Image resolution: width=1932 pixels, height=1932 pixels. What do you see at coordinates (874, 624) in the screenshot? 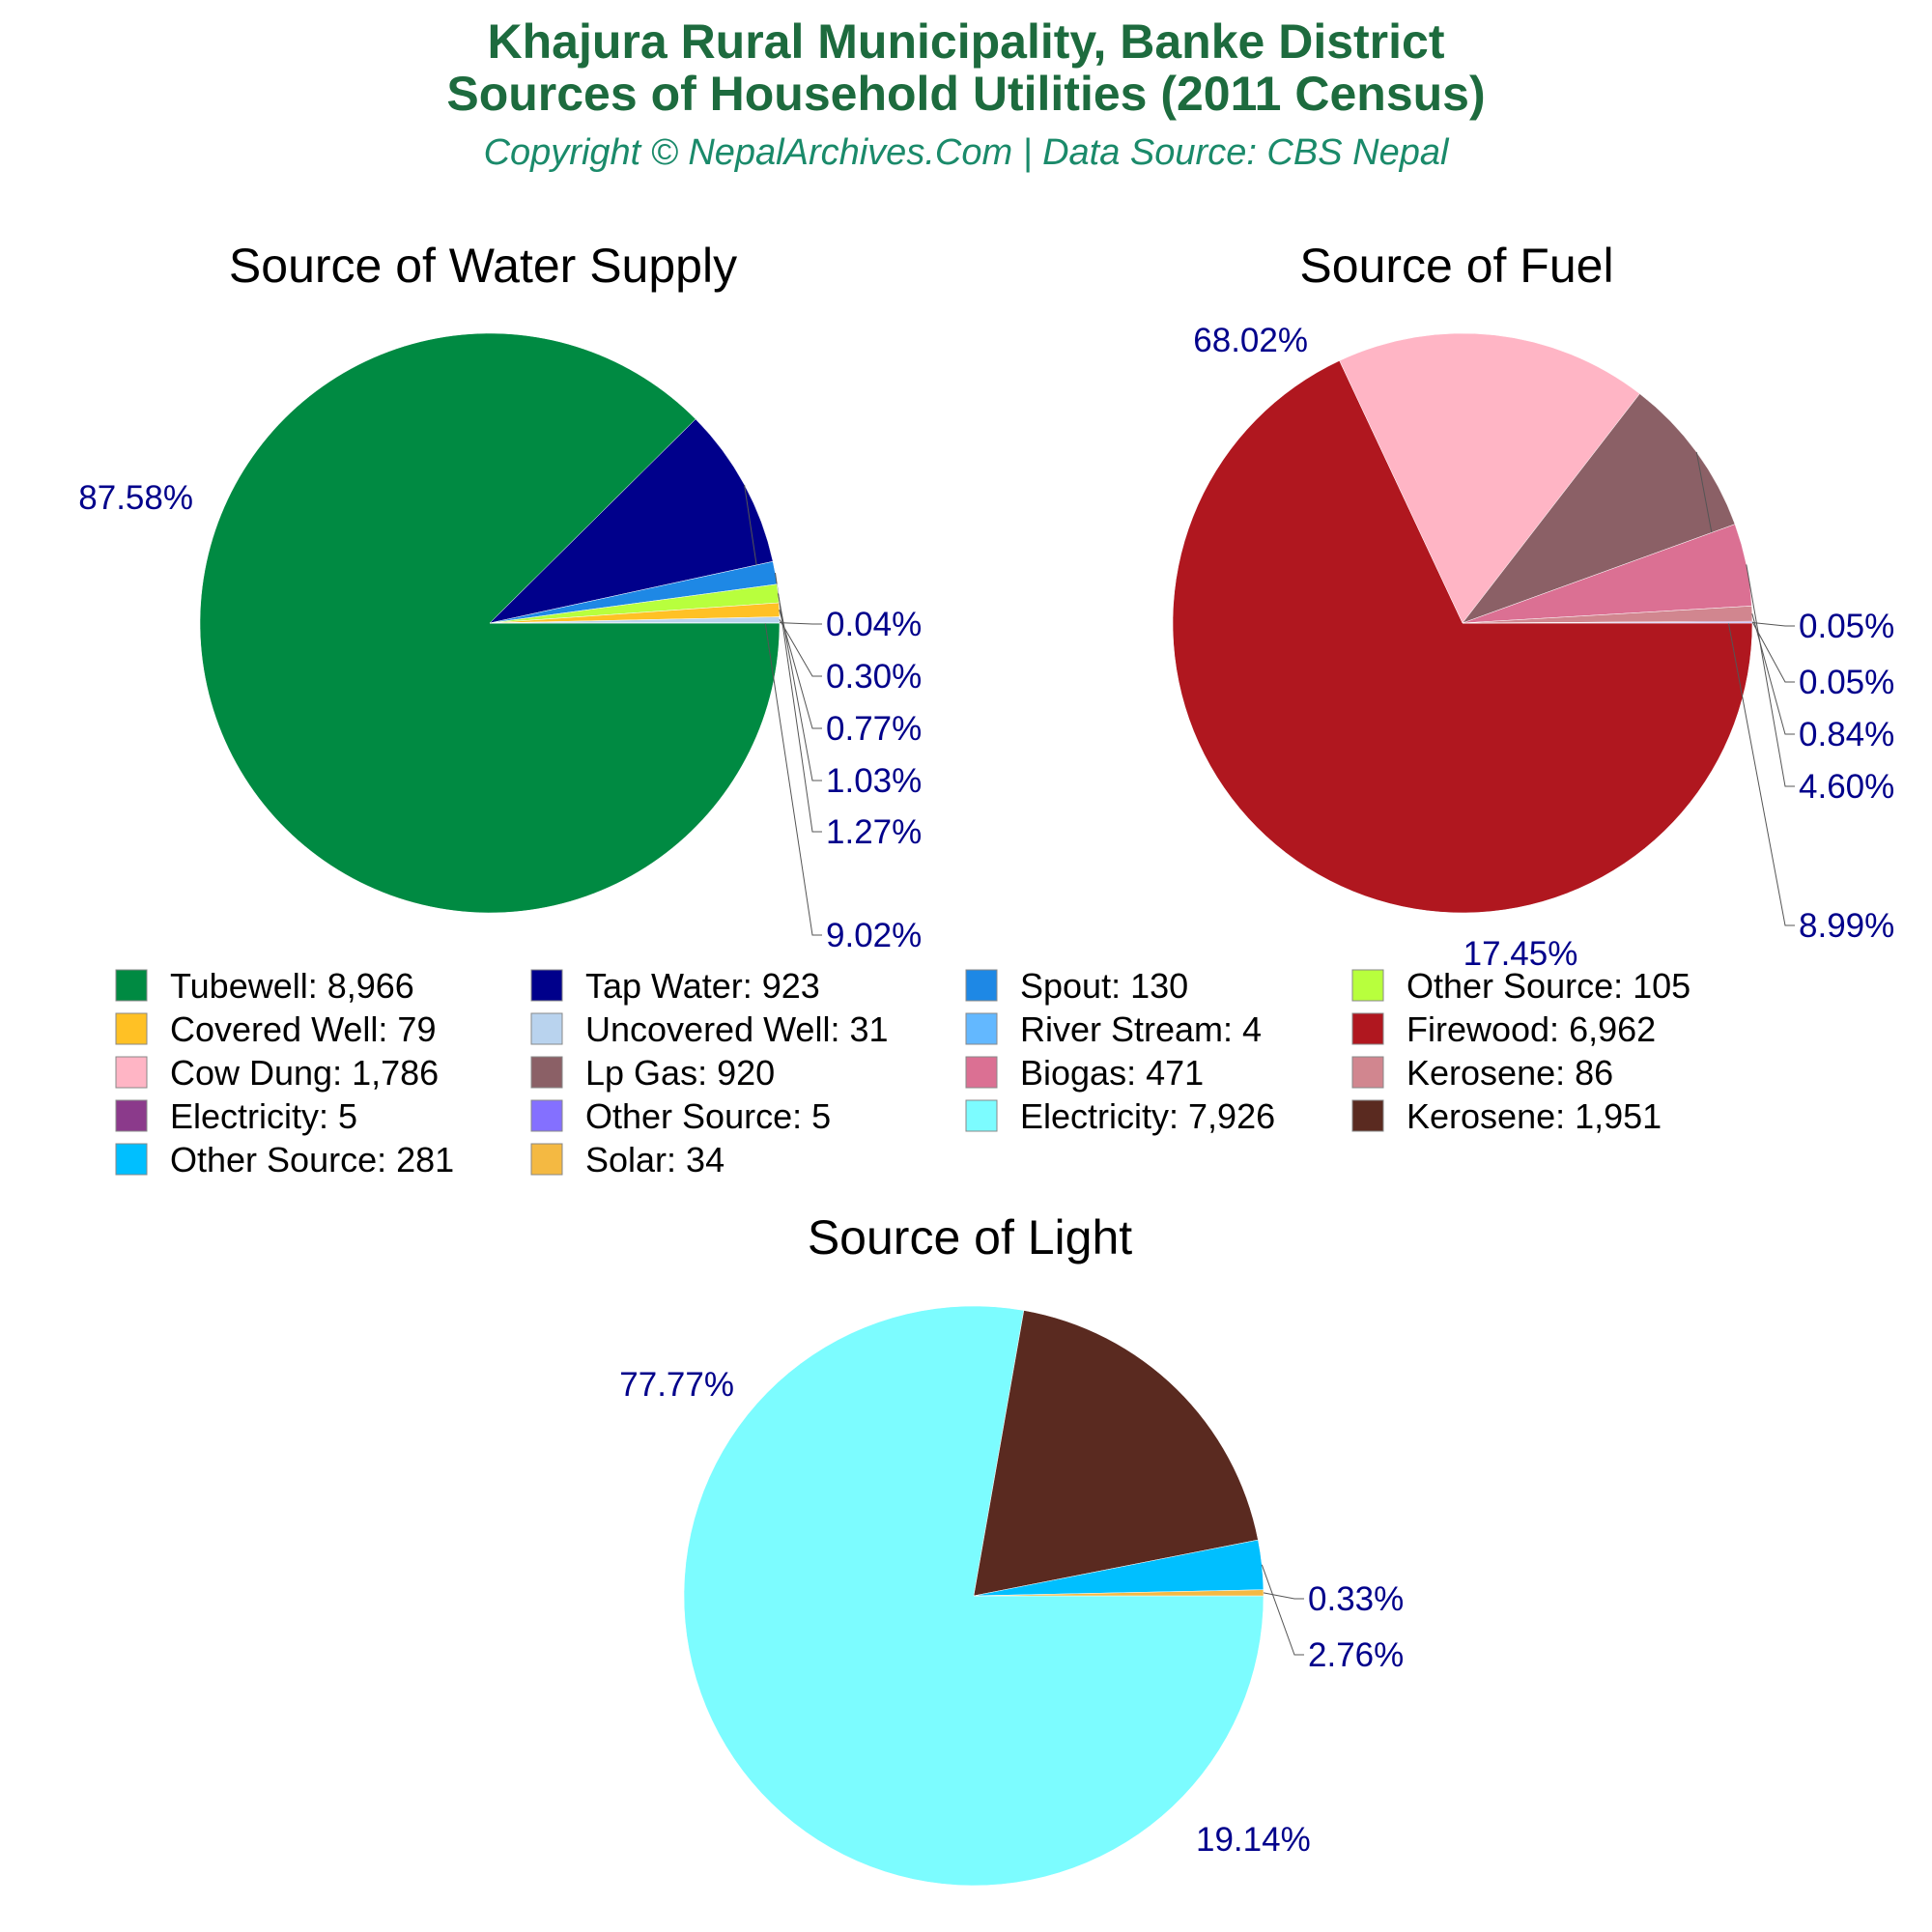
I see `water-percent-label-river-stream: 0.04%` at bounding box center [874, 624].